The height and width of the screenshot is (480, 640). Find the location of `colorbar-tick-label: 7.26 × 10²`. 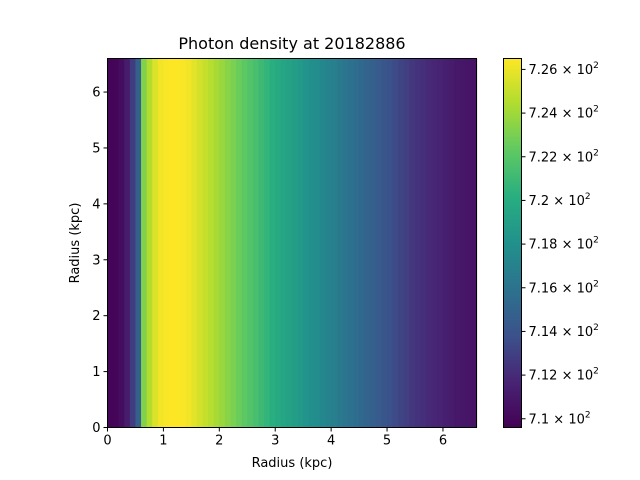

colorbar-tick-label: 7.26 × 10² is located at coordinates (564, 69).